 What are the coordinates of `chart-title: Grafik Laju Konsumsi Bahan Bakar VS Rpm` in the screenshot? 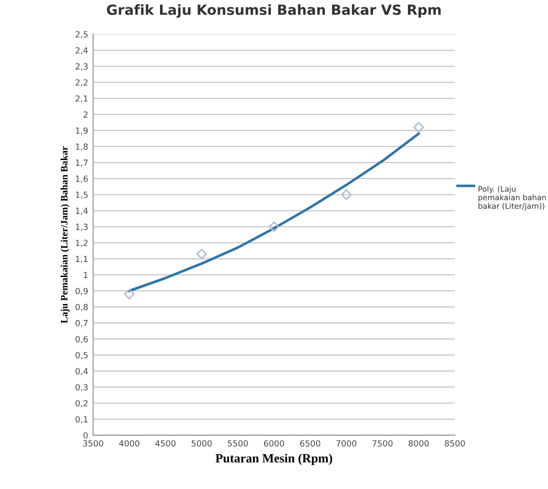 It's located at (273, 11).